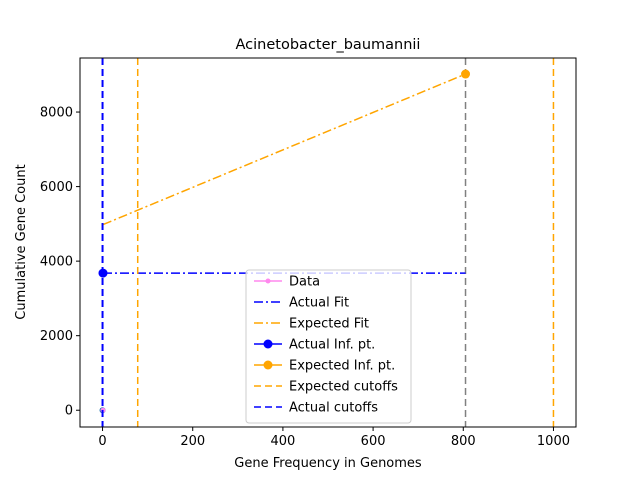 The width and height of the screenshot is (640, 480). What do you see at coordinates (102, 441) in the screenshot?
I see `x-tick-label-0: 0` at bounding box center [102, 441].